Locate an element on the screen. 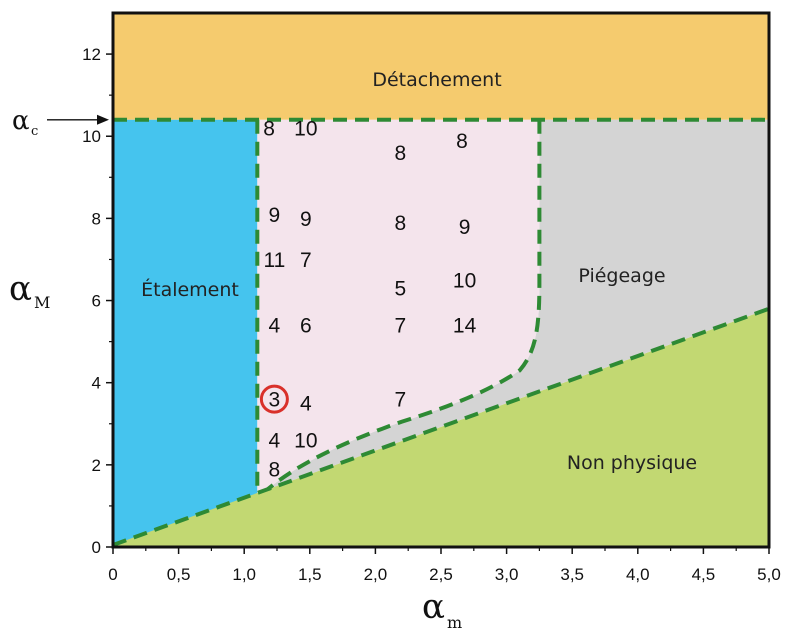  x-tick-label: 0,5 is located at coordinates (179, 574).